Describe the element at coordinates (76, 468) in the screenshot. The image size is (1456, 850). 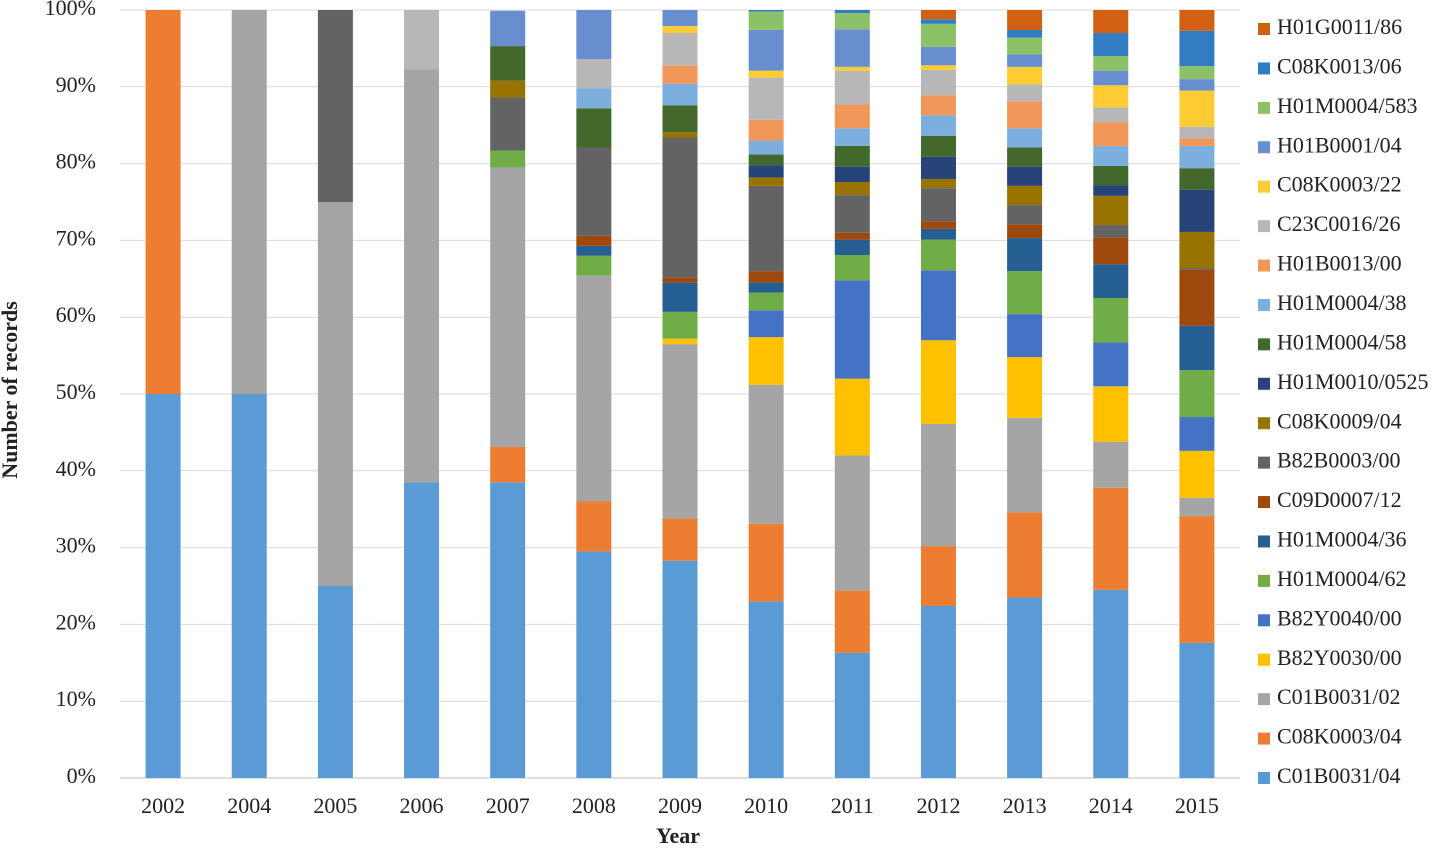
I see `y-tick-label: 40%` at that location.